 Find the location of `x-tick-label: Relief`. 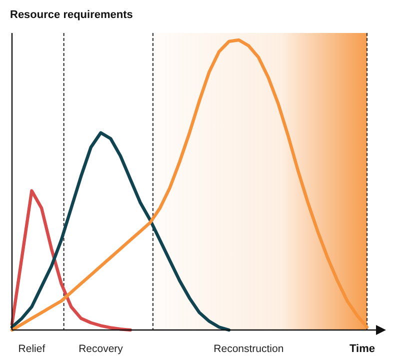

x-tick-label: Relief is located at coordinates (32, 349).